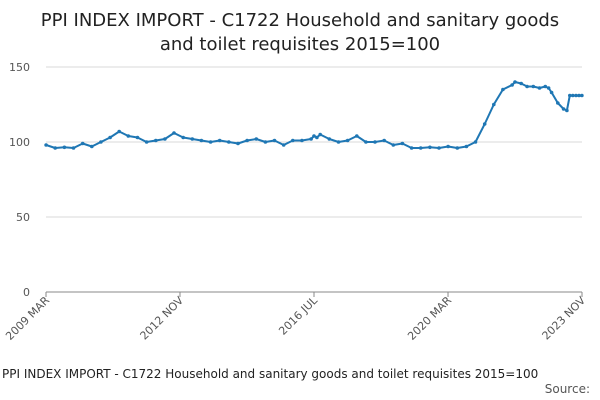 The width and height of the screenshot is (600, 400). I want to click on y-axis-ticks: 0 50 100 150, so click(19, 180).